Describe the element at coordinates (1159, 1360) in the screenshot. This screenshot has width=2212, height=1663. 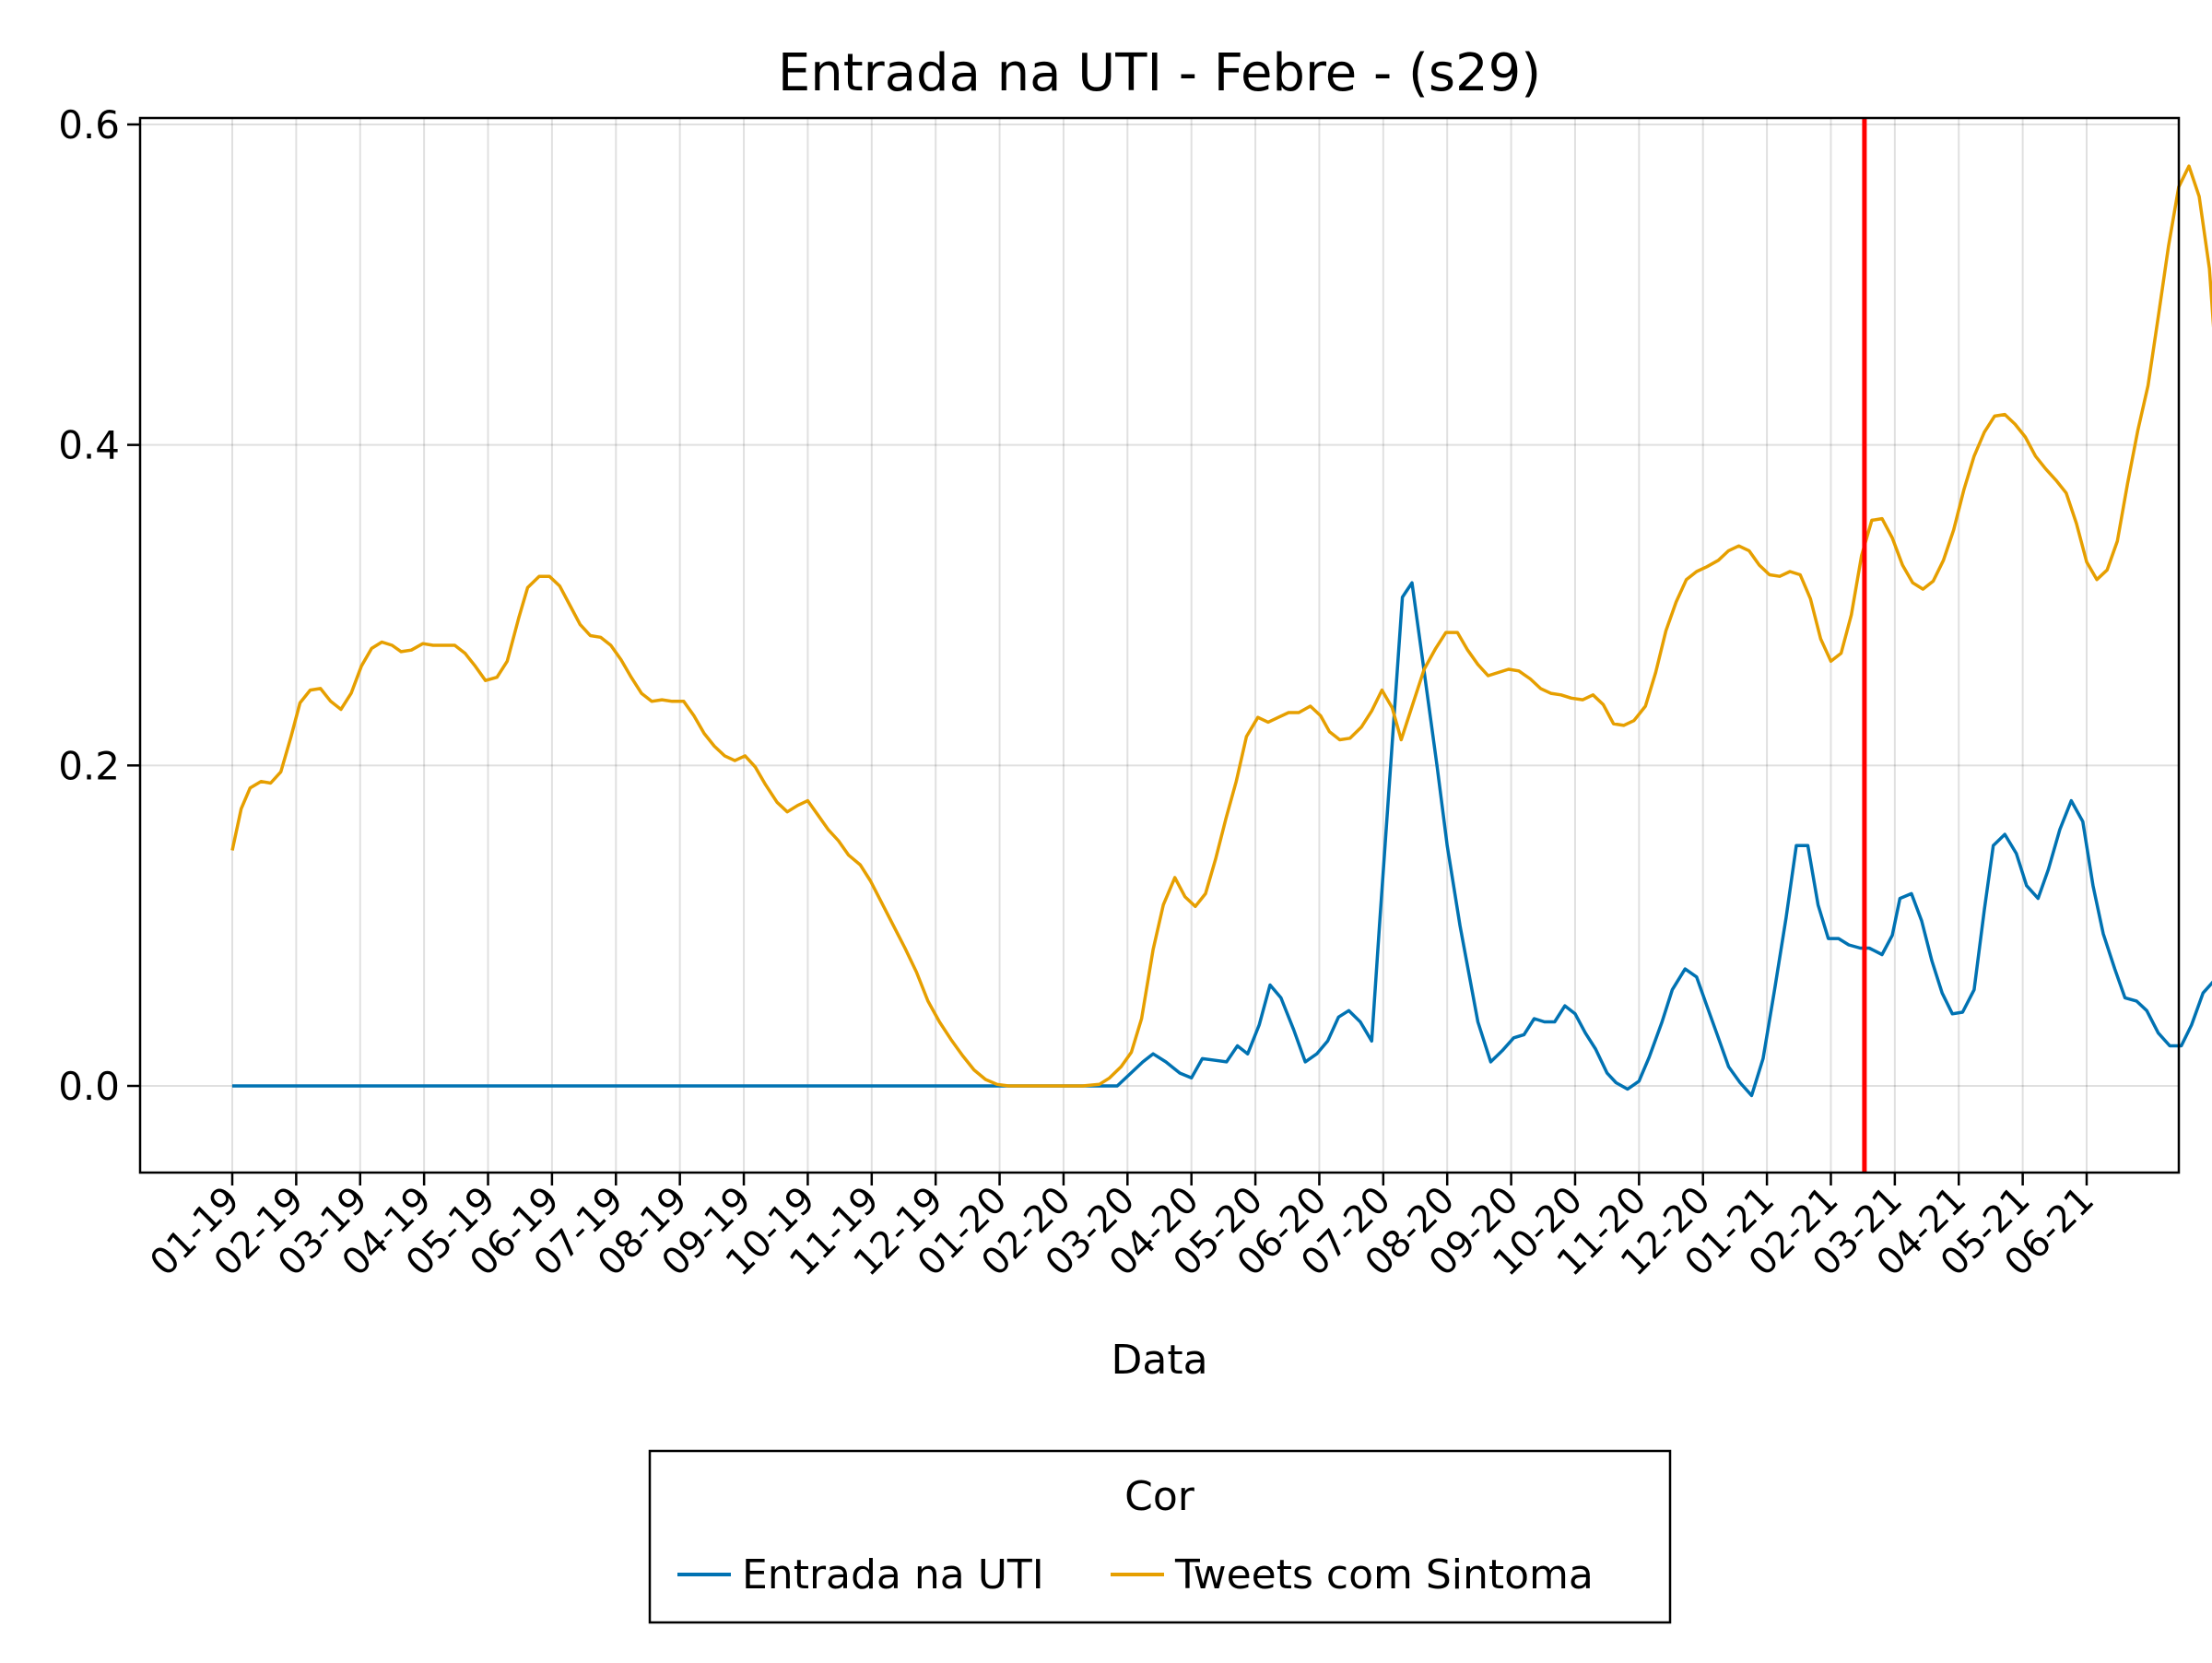
I see `x-axis-label: Data` at that location.